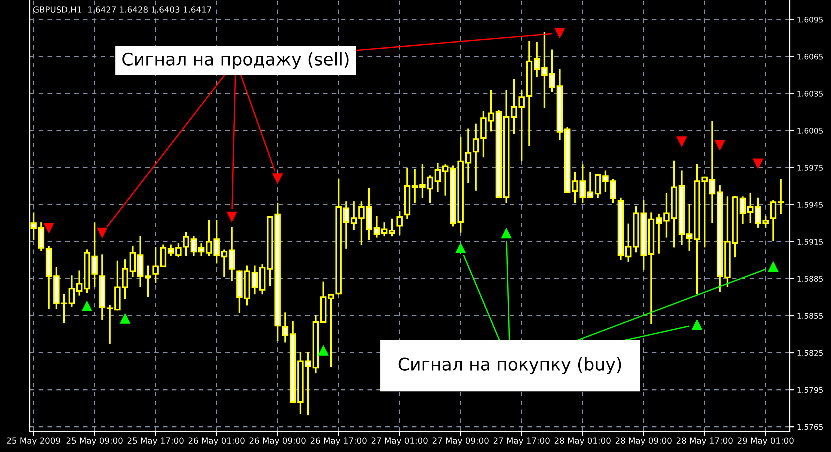 The width and height of the screenshot is (831, 452). I want to click on x-tick-label: 27 May 01:00, so click(400, 442).